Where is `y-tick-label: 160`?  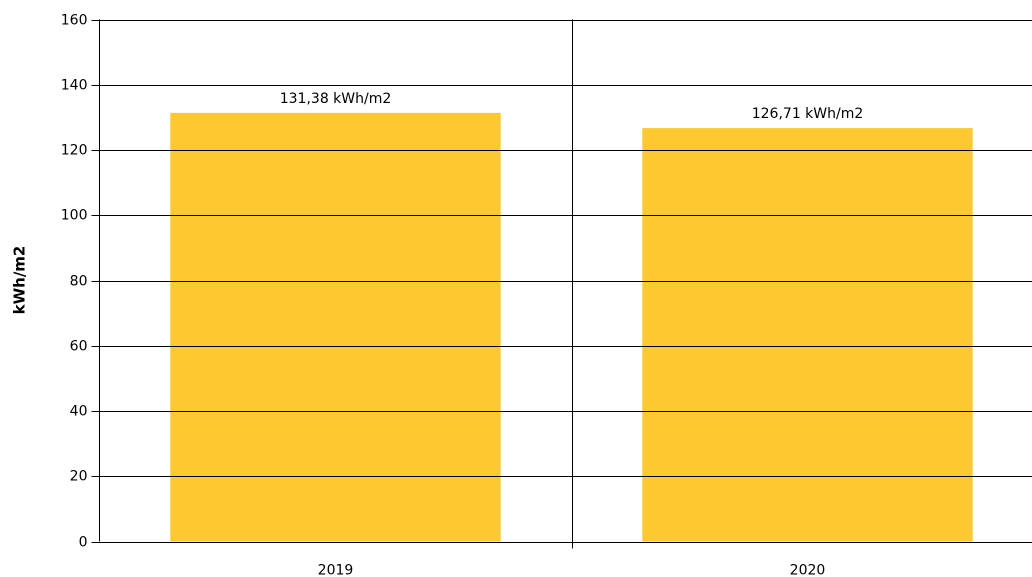
y-tick-label: 160 is located at coordinates (74, 21).